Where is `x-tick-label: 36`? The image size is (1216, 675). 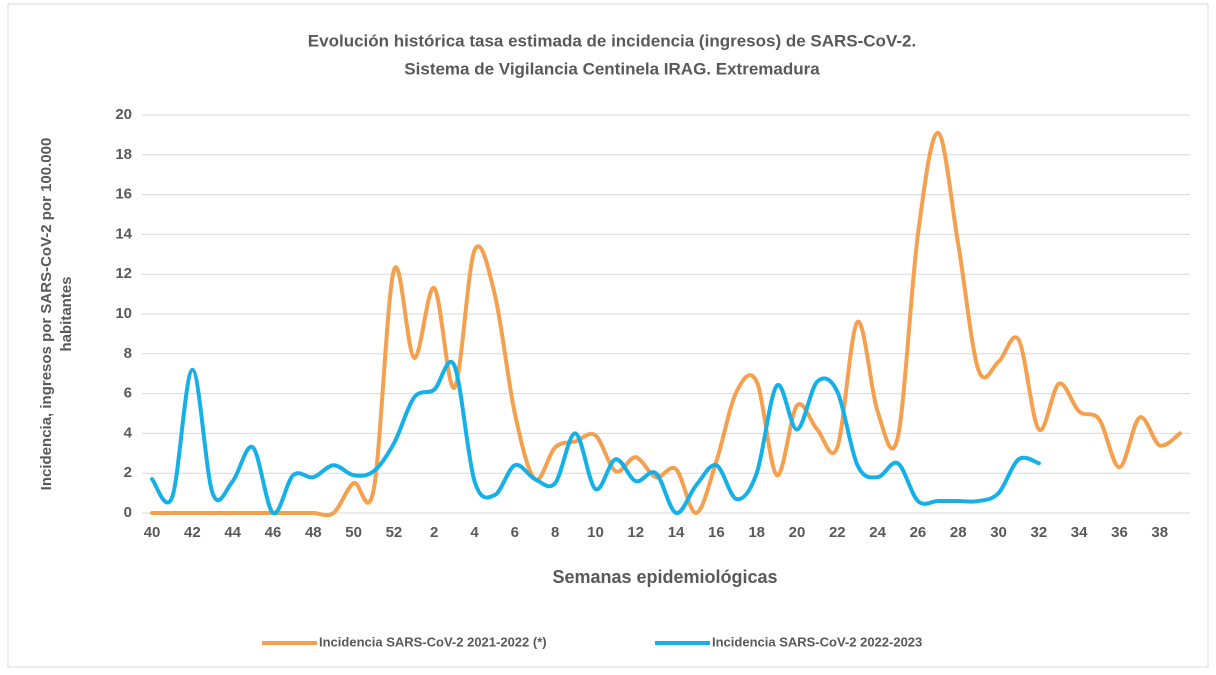
x-tick-label: 36 is located at coordinates (1119, 532).